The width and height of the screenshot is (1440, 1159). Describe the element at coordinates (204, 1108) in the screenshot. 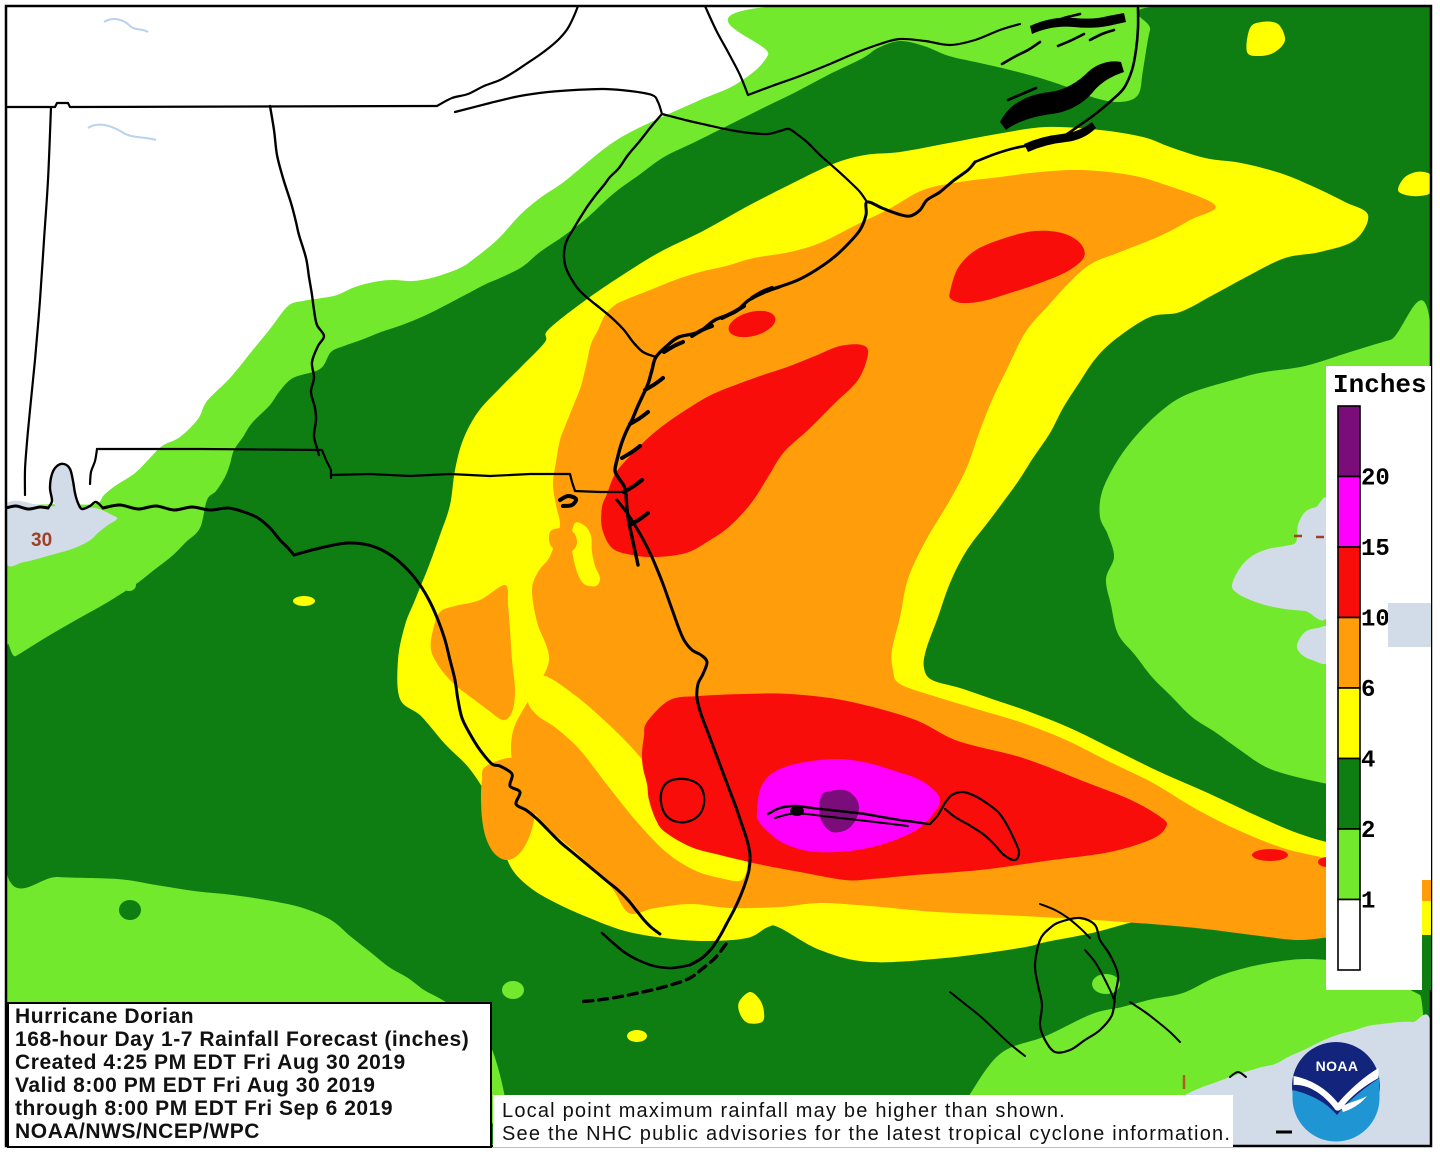

I see `svg-text:through 8:00 PM EDT Fri Sep 6: through 8:00 PM EDT Fri Sep 6 2019` at that location.